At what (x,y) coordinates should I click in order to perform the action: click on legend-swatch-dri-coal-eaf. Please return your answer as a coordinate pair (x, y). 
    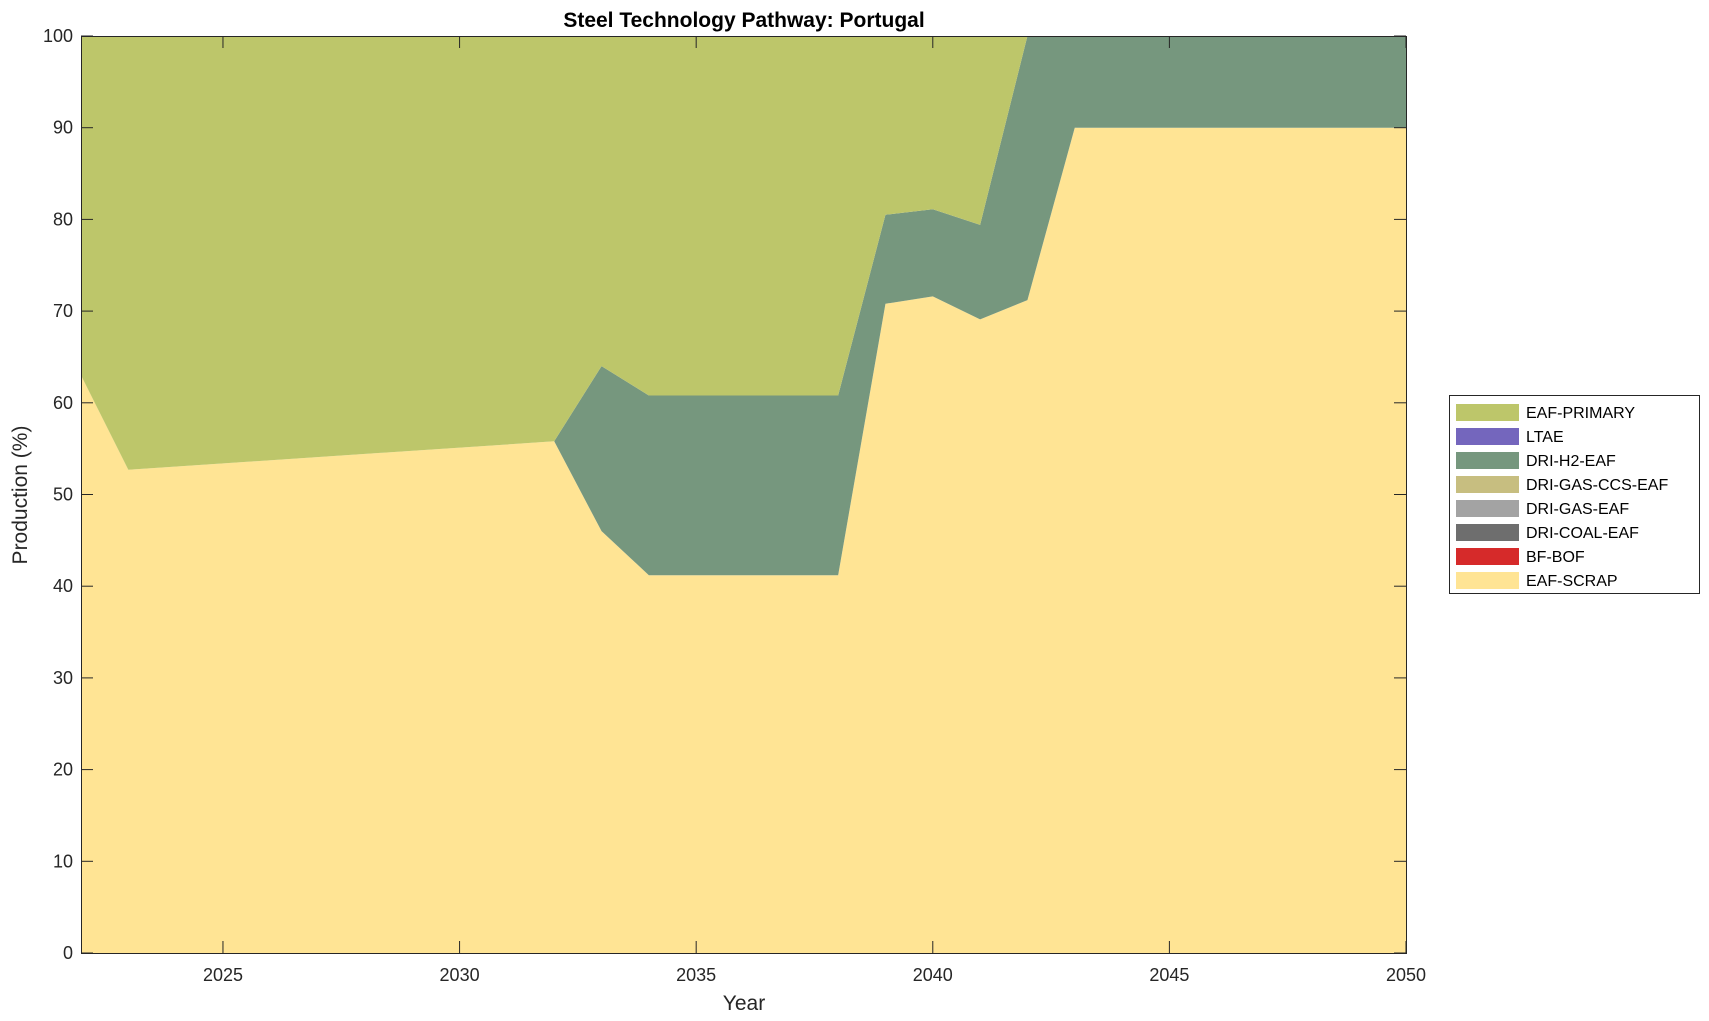
    Looking at the image, I should click on (1487, 532).